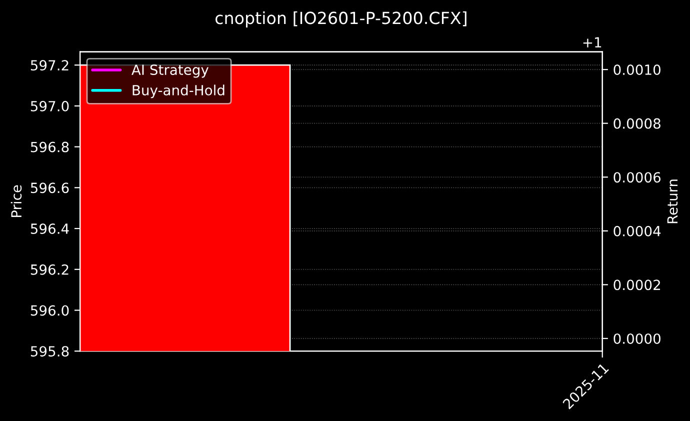  What do you see at coordinates (170, 71) in the screenshot?
I see `legend-label: AI Strategy` at bounding box center [170, 71].